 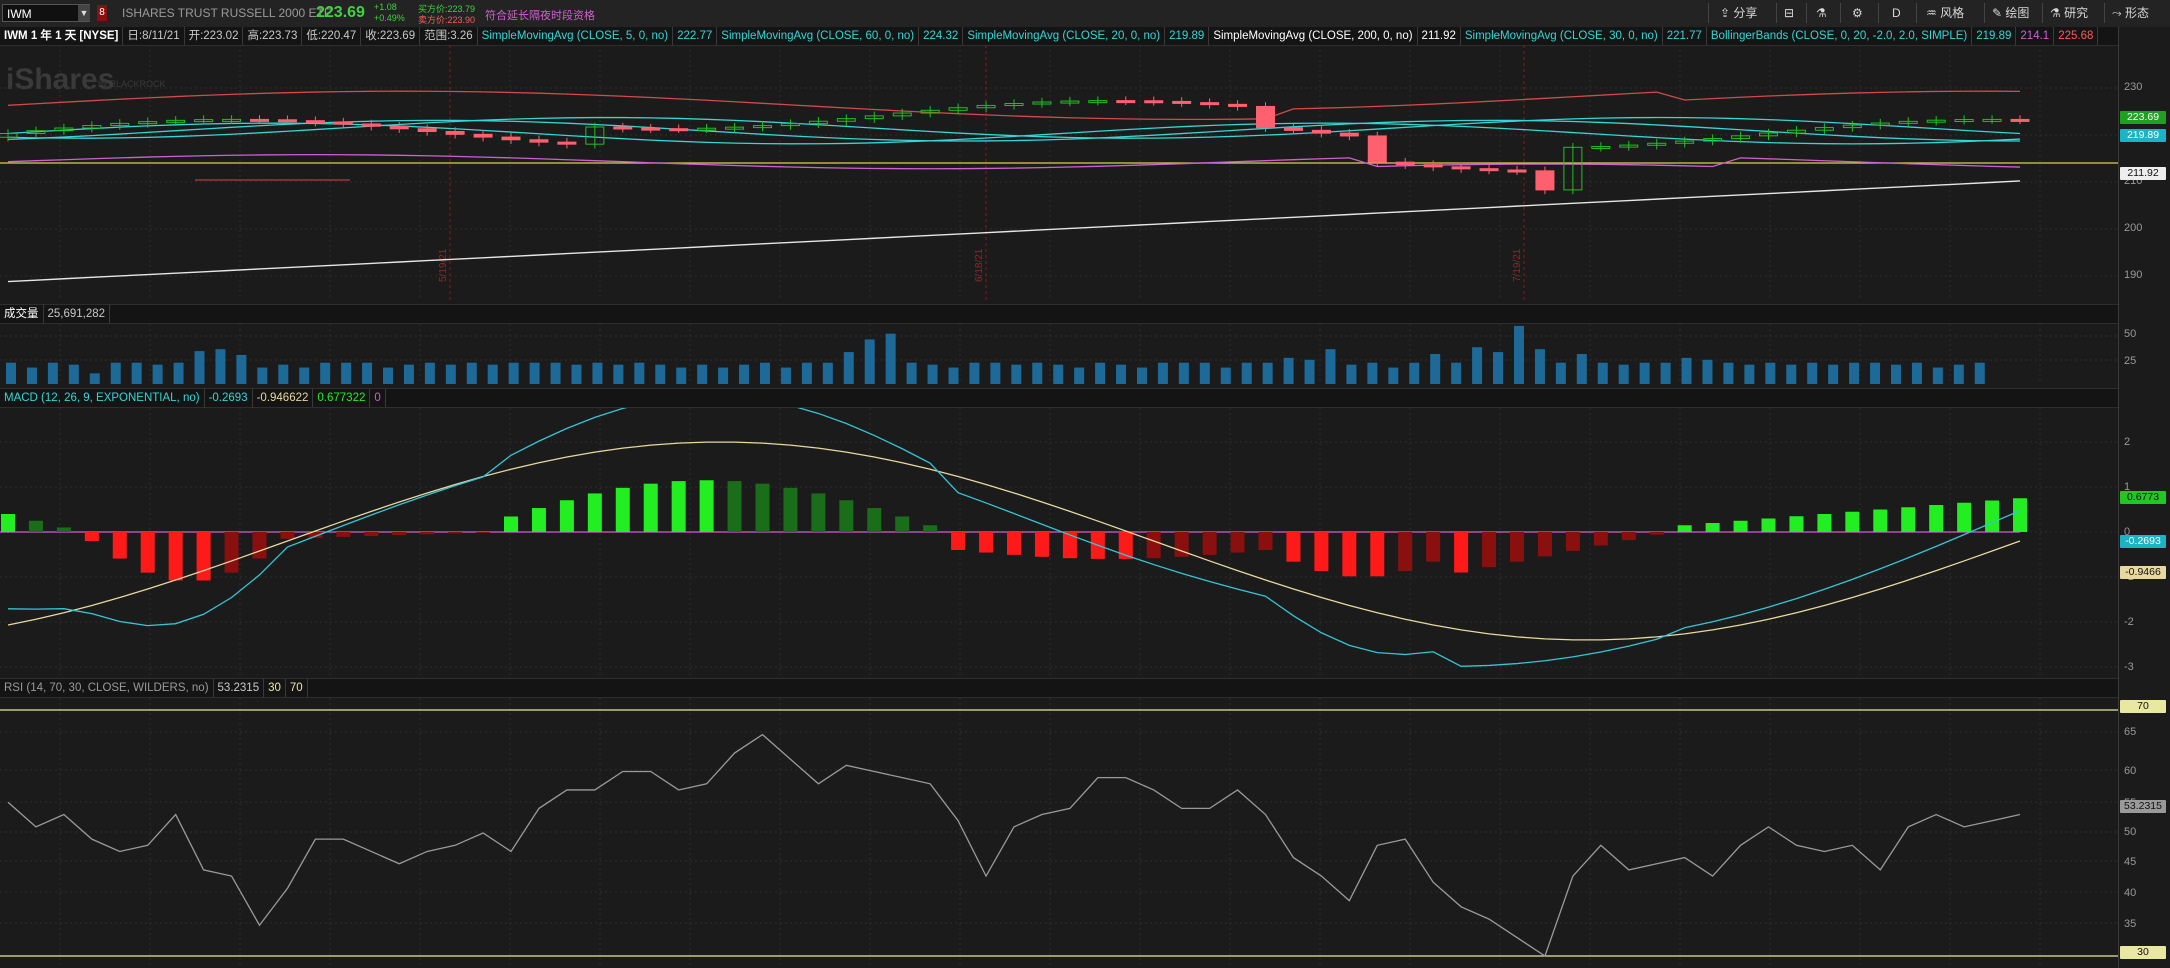 What do you see at coordinates (1857, 13) in the screenshot?
I see `settings-button: ⚙` at bounding box center [1857, 13].